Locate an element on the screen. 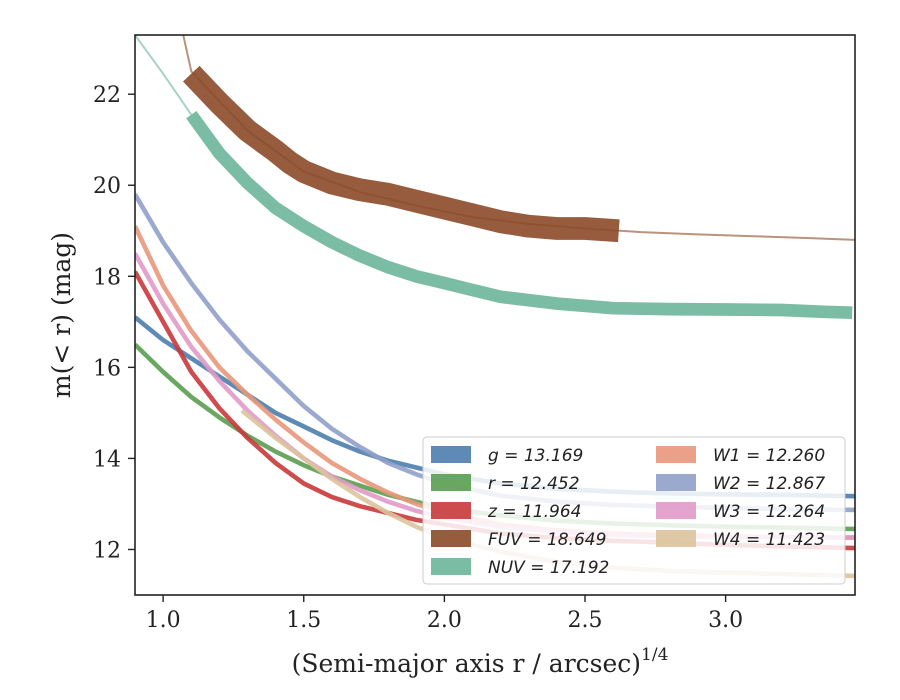 Image resolution: width=900 pixels, height=700 pixels. x-tick-label: 2.5 is located at coordinates (585, 620).